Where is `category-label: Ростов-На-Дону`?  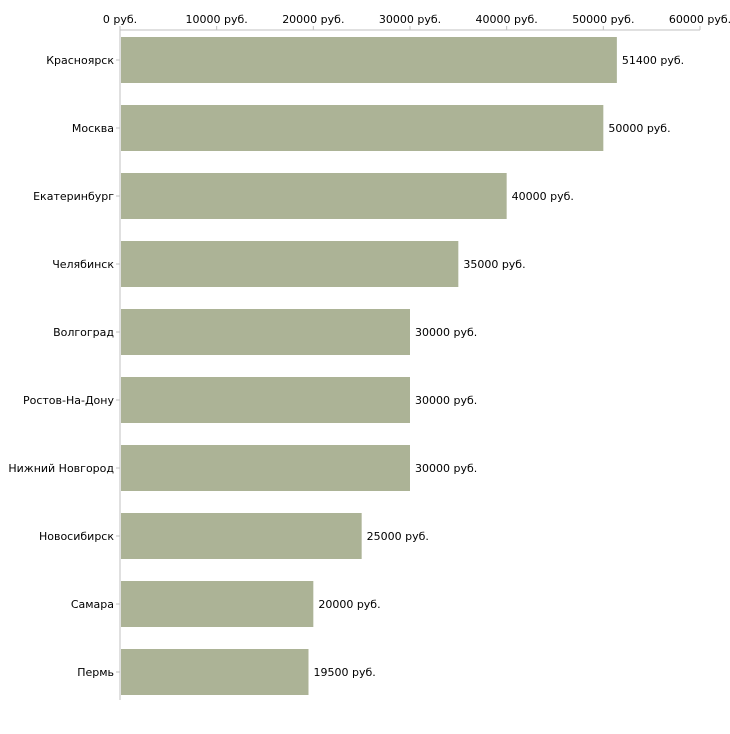
category-label: Ростов-На-Дону is located at coordinates (68, 400).